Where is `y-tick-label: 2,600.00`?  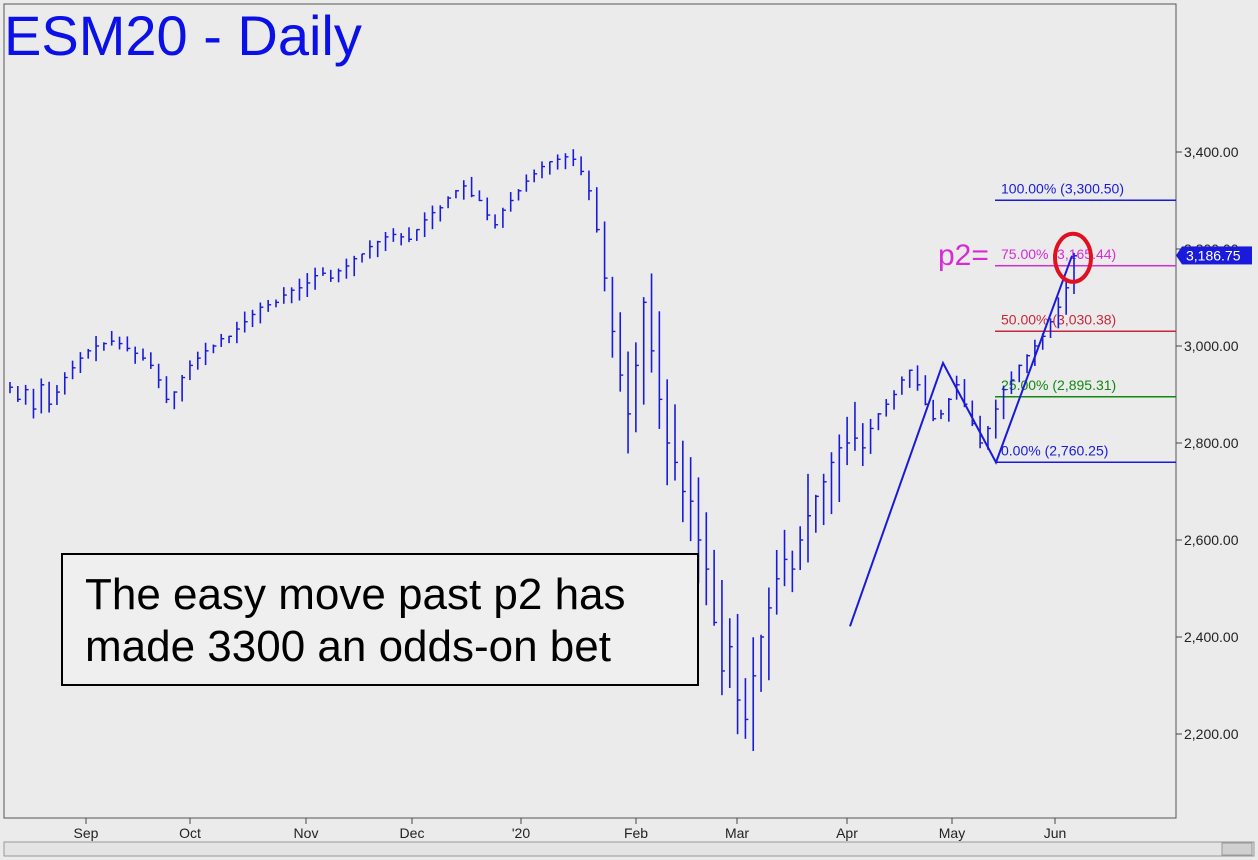 y-tick-label: 2,600.00 is located at coordinates (1211, 540).